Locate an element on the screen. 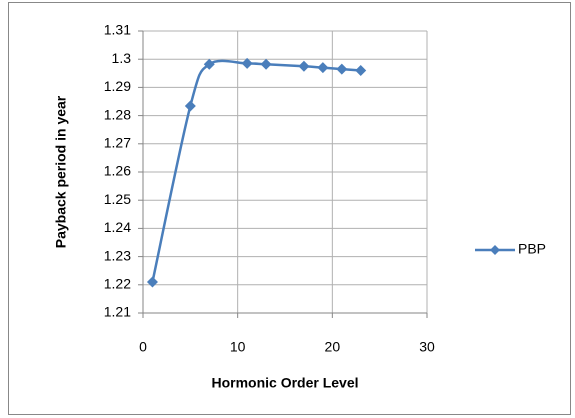  y-tick-label: 1.28 is located at coordinates (117, 114).